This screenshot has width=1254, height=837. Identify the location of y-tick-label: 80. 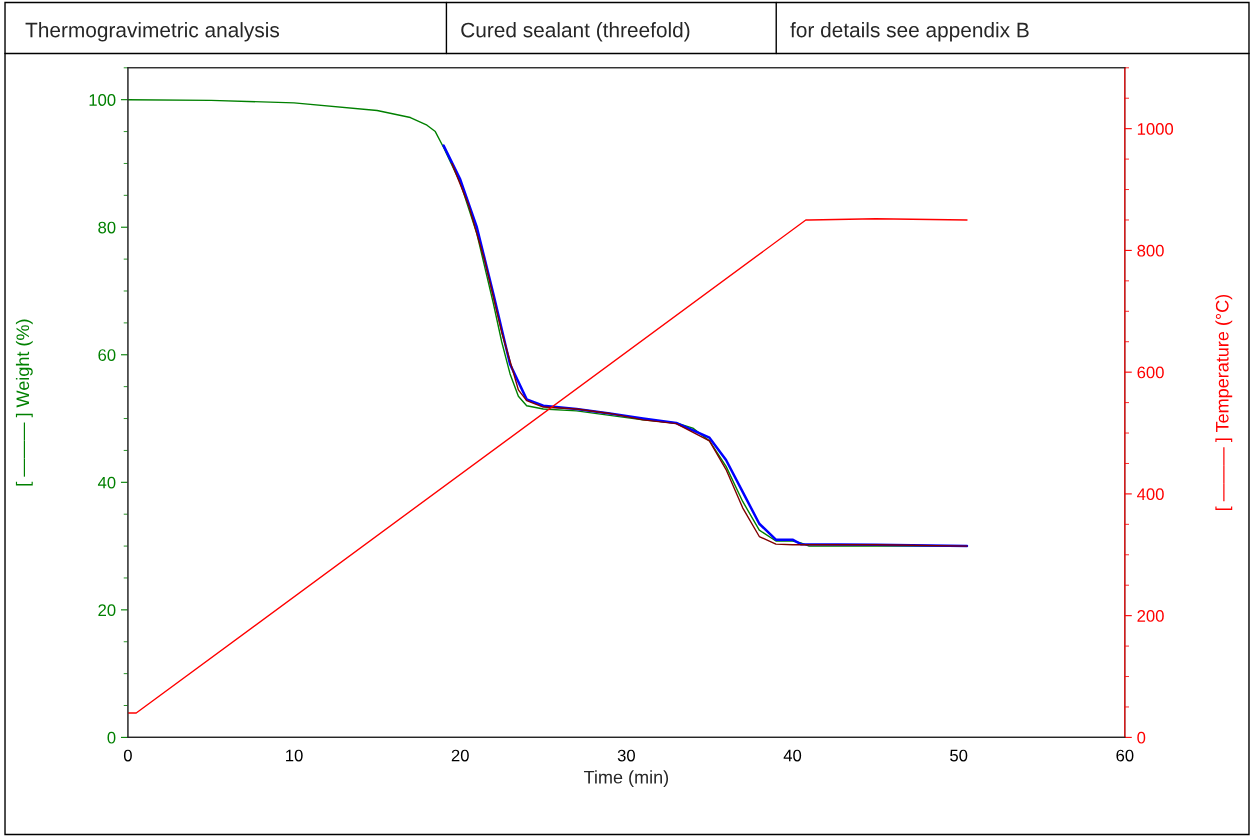
(107, 227).